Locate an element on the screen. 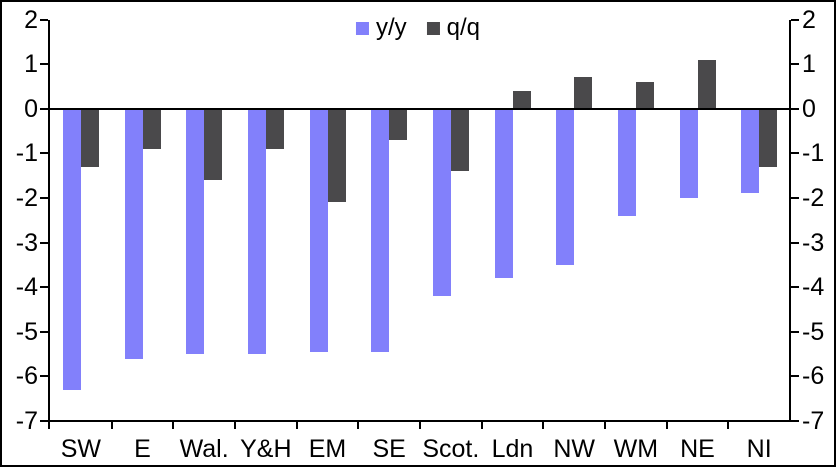  y-axis-label-right: -6 is located at coordinates (813, 376).